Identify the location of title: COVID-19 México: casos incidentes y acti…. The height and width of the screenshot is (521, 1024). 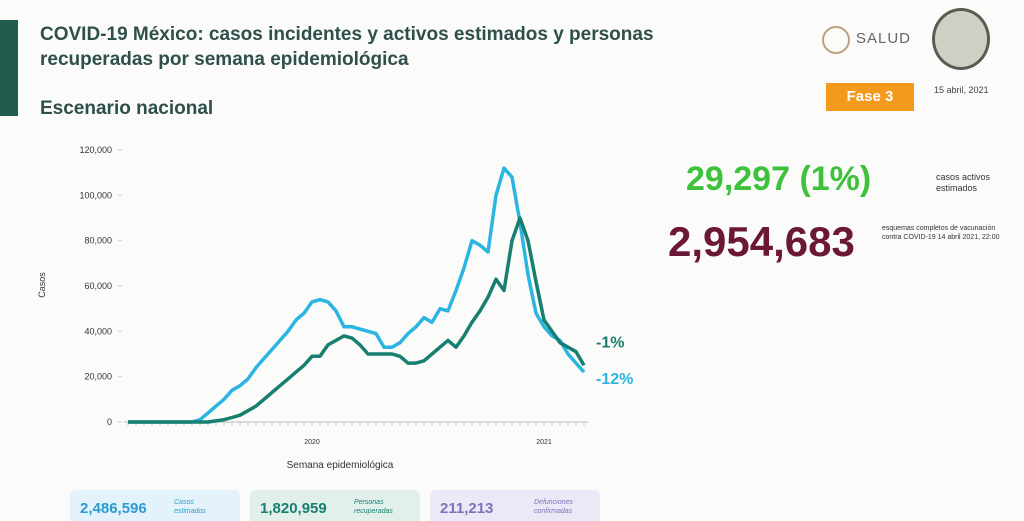
(347, 47).